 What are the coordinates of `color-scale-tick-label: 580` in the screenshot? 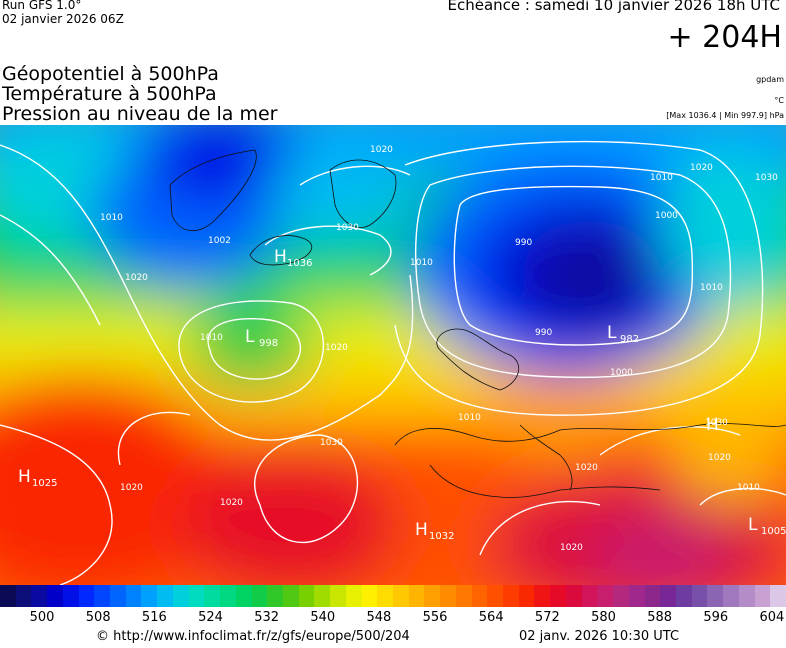 It's located at (603, 617).